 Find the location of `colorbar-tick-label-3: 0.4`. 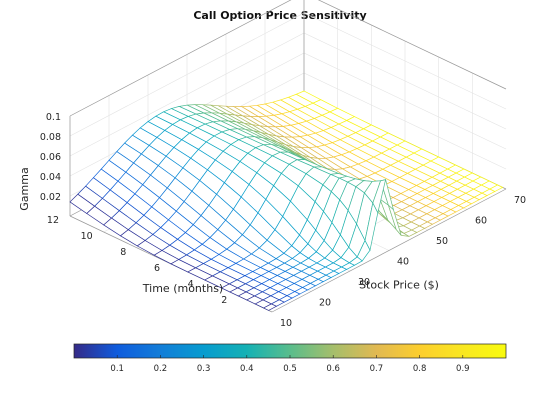

colorbar-tick-label-3: 0.4 is located at coordinates (247, 369).